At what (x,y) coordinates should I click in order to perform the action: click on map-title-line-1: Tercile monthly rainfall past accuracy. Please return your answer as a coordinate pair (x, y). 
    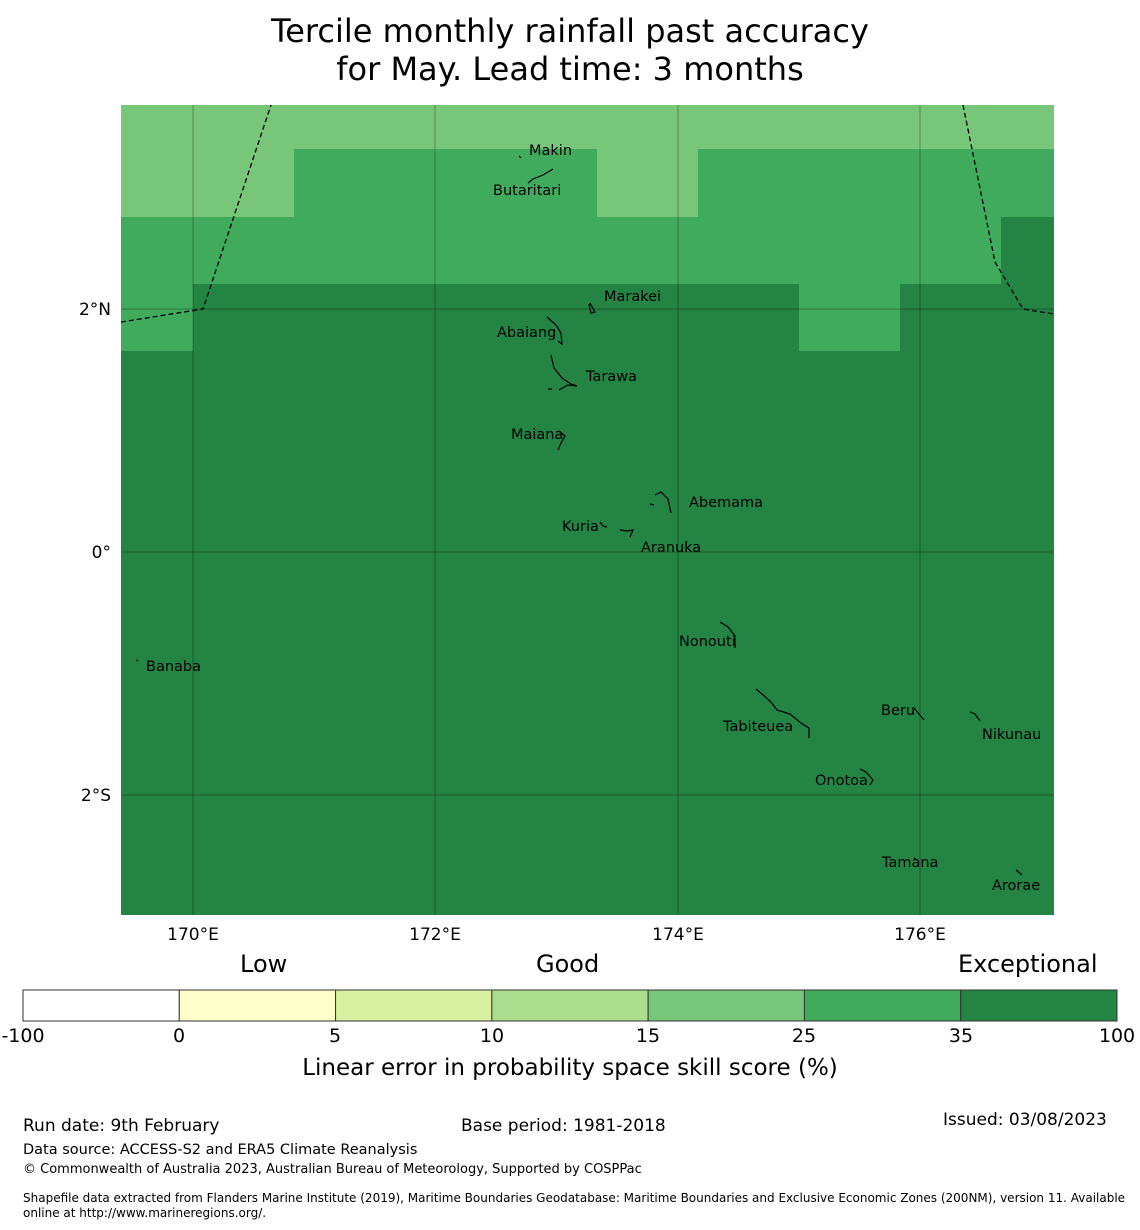
    Looking at the image, I should click on (570, 31).